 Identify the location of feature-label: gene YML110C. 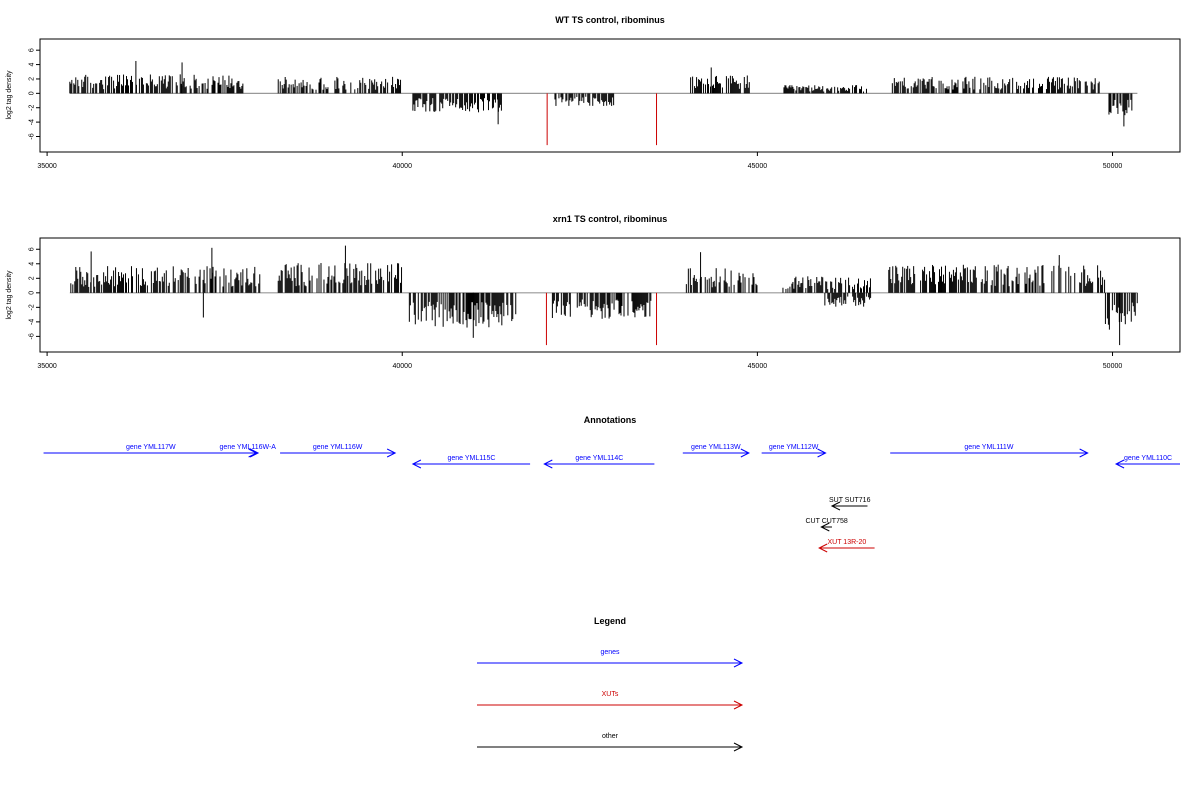
(1148, 458).